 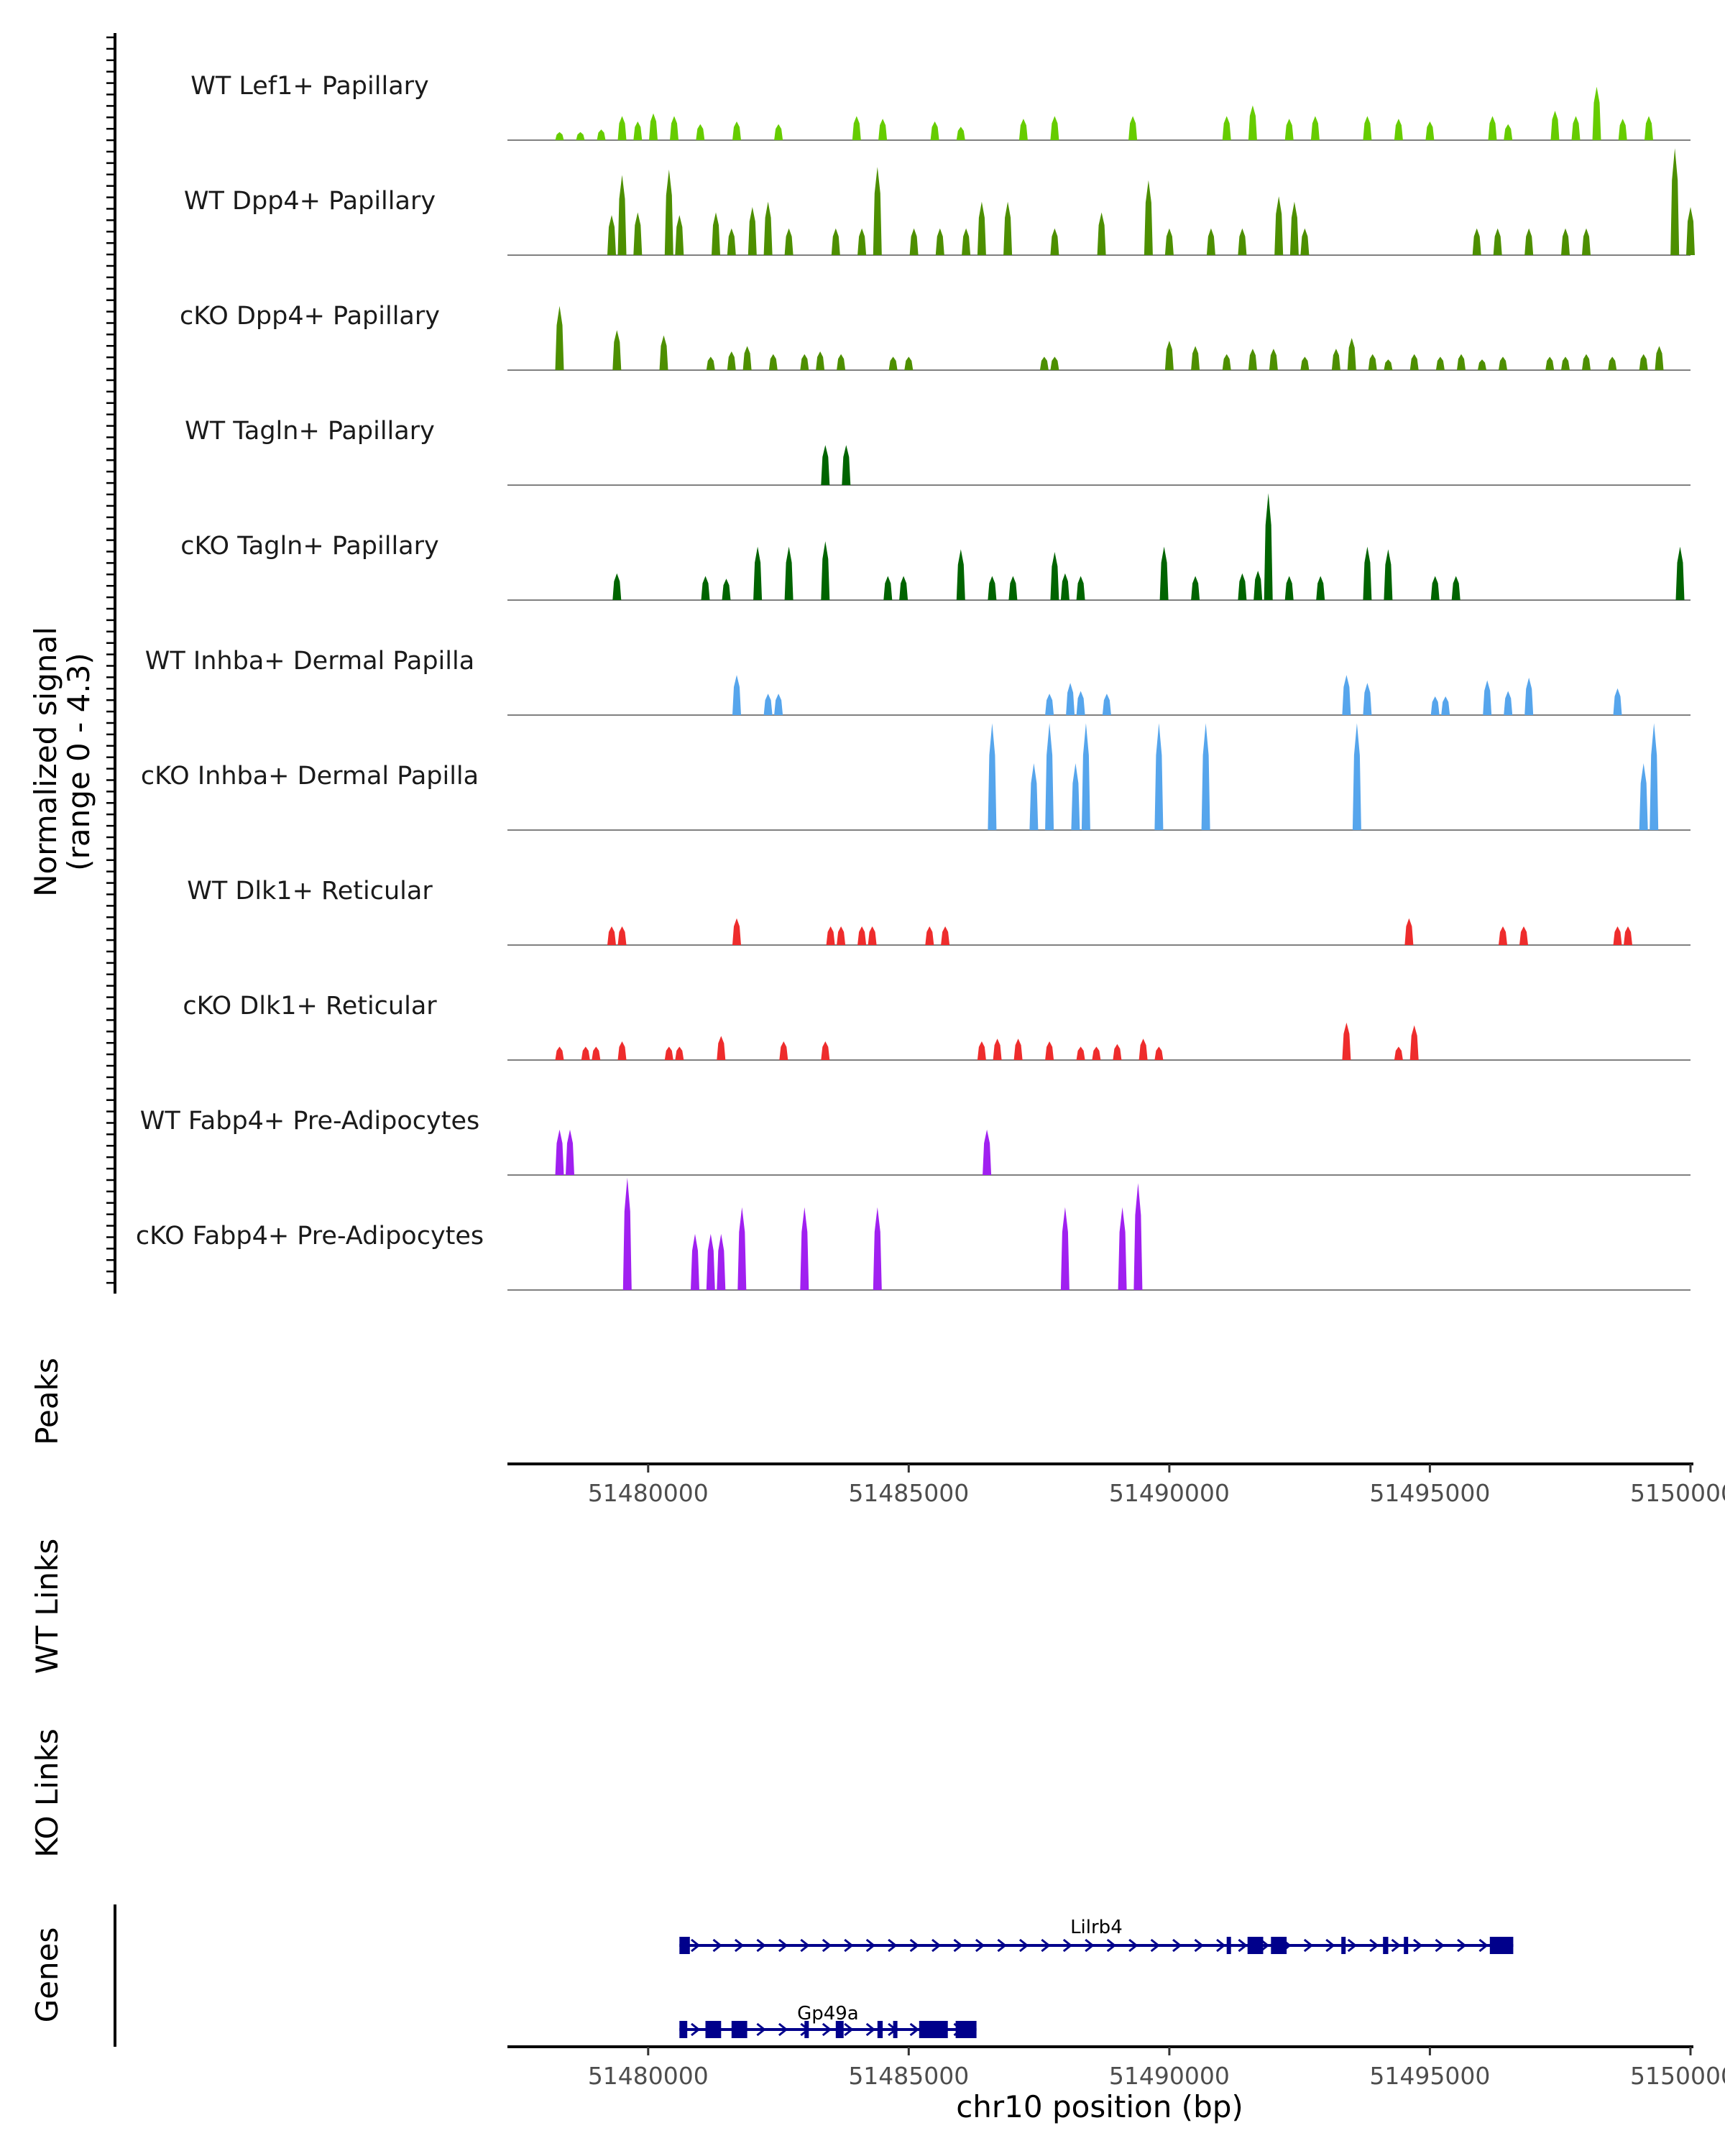 I want to click on ko-links-track-label: KO Links, so click(x=47, y=1793).